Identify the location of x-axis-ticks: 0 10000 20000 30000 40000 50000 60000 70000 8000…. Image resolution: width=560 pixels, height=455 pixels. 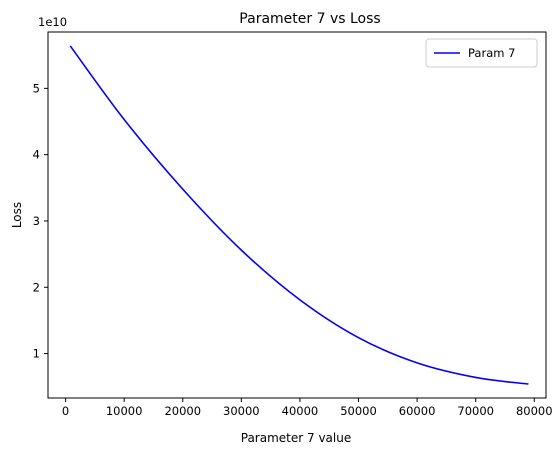
(307, 408).